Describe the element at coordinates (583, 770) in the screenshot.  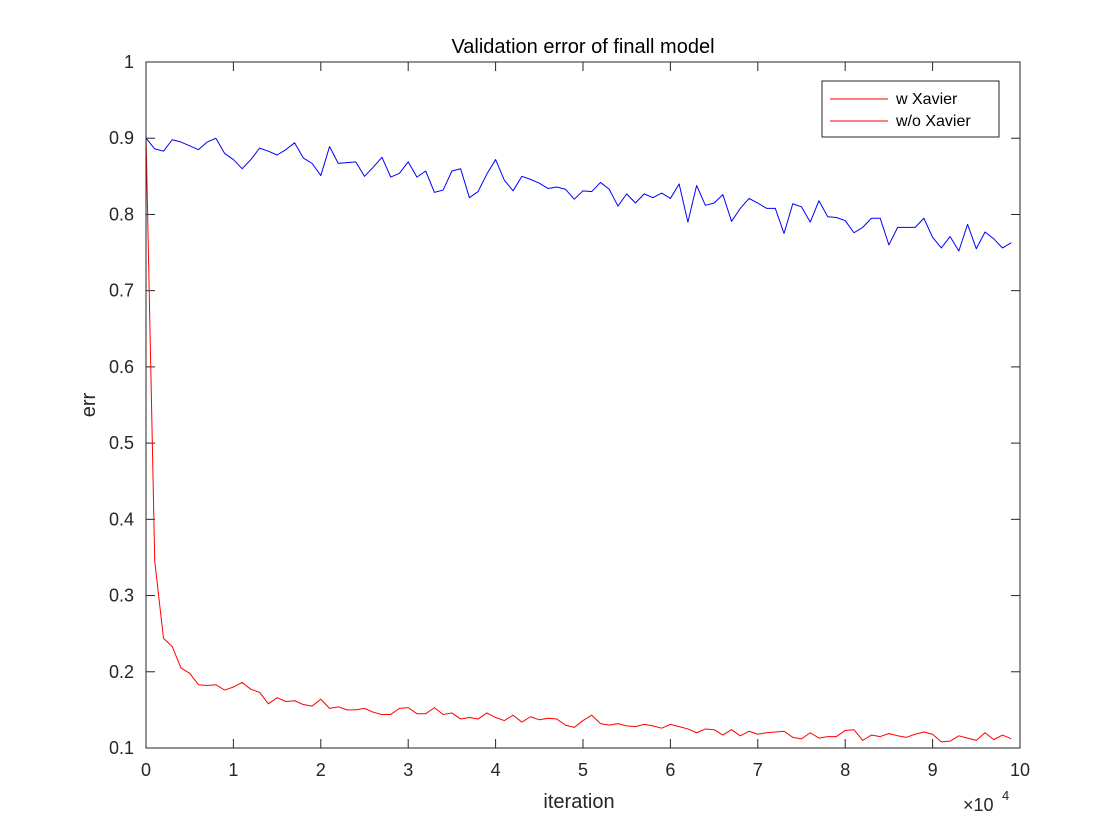
I see `x-tick-label: 5` at that location.